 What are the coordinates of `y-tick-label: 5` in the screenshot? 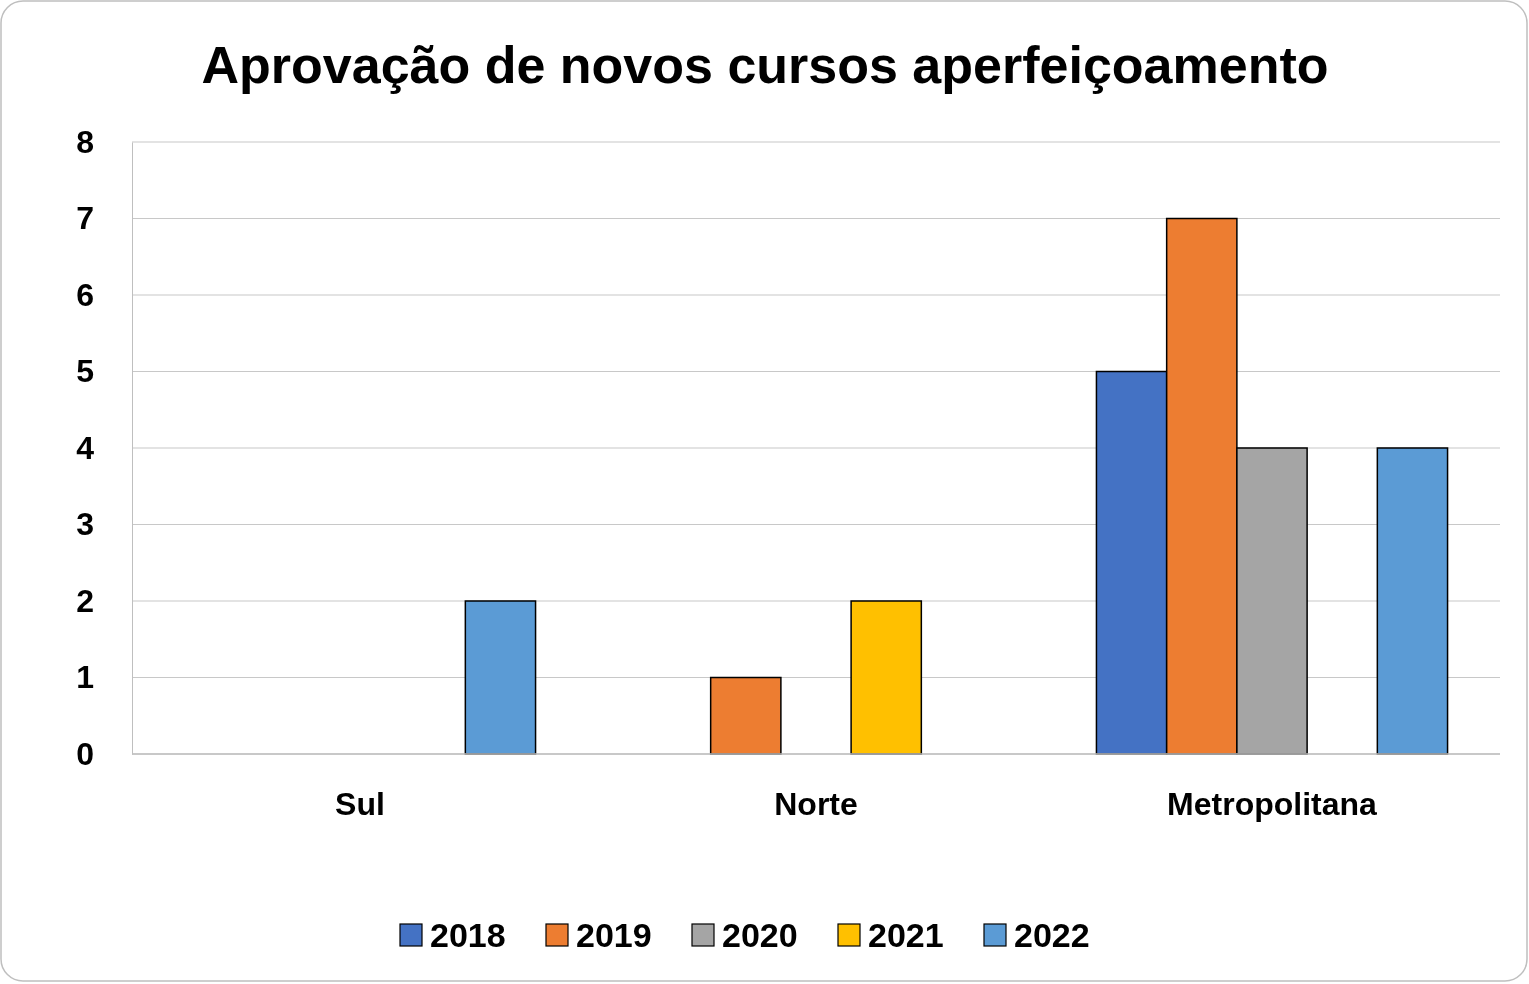 It's located at (85, 371).